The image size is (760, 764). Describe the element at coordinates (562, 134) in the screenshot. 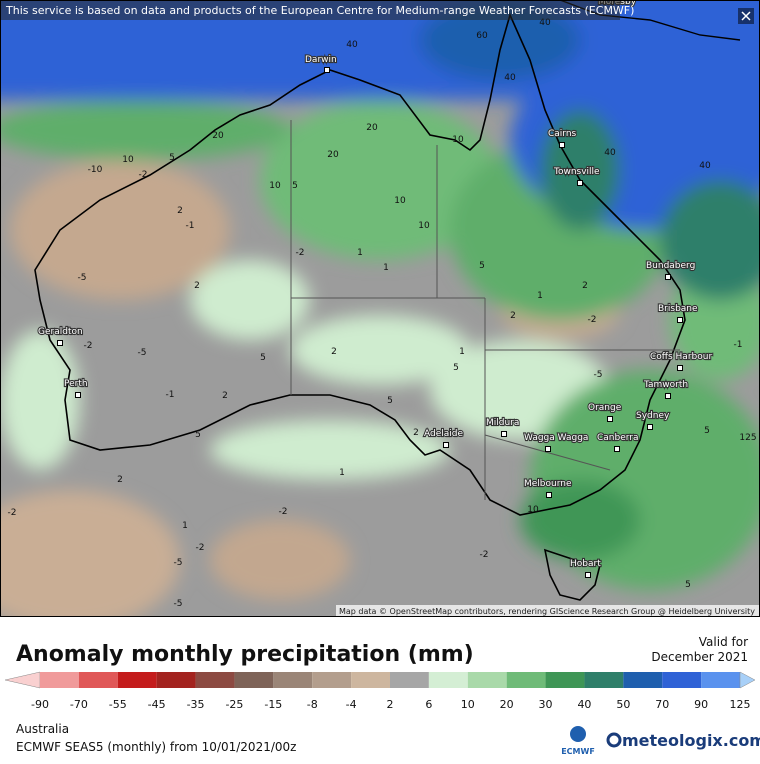

I see `city-label: Cairns` at that location.